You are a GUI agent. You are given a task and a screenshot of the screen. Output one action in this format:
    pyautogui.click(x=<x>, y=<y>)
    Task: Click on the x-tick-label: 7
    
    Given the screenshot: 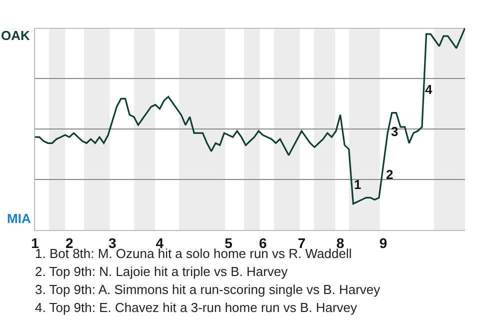 What is the action you would take?
    pyautogui.click(x=302, y=242)
    